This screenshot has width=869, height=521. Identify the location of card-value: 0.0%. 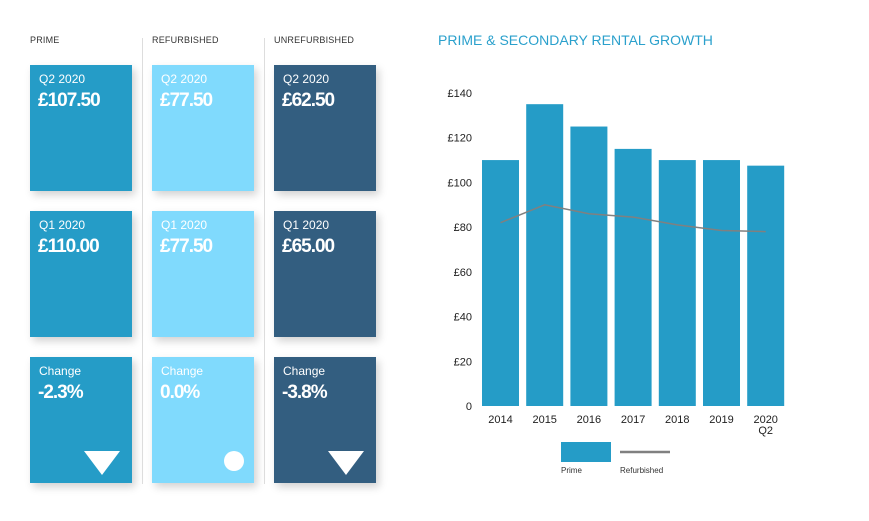
(180, 392).